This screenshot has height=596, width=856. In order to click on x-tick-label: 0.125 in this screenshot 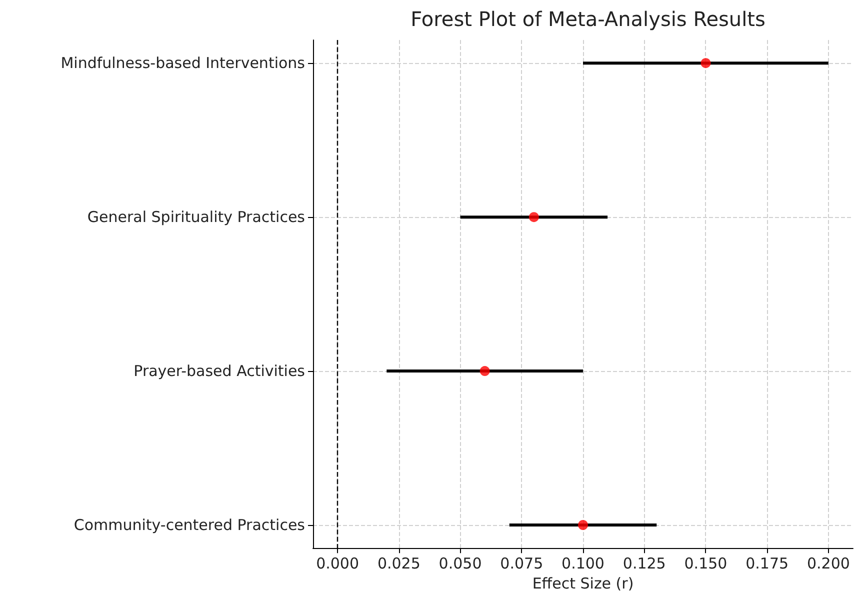, I will do `click(644, 563)`.